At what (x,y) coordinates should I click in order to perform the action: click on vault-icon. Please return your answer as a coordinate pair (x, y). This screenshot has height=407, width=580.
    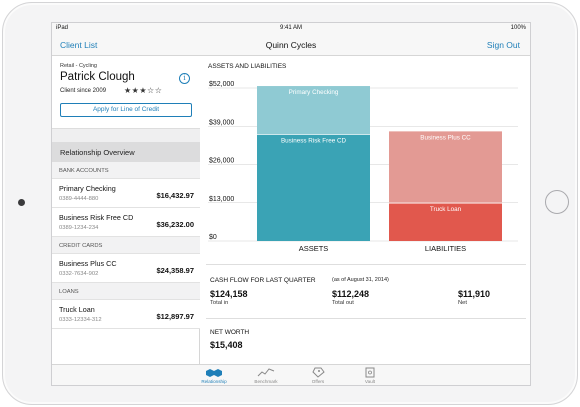
    Looking at the image, I should click on (370, 372).